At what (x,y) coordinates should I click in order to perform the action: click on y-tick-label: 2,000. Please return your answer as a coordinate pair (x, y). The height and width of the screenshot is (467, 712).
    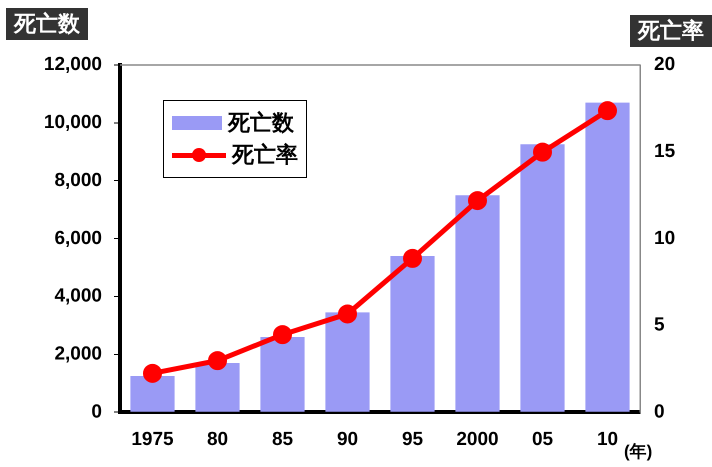
    Looking at the image, I should click on (78, 354).